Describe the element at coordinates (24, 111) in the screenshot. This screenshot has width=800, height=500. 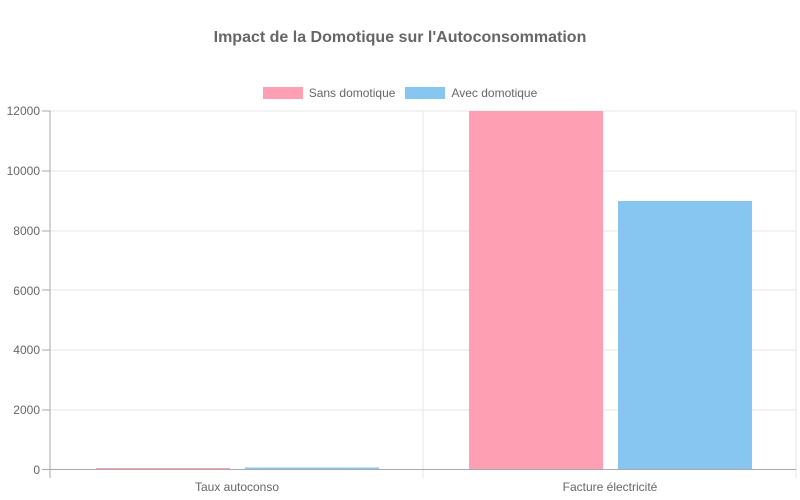
I see `y-tick: 12000` at that location.